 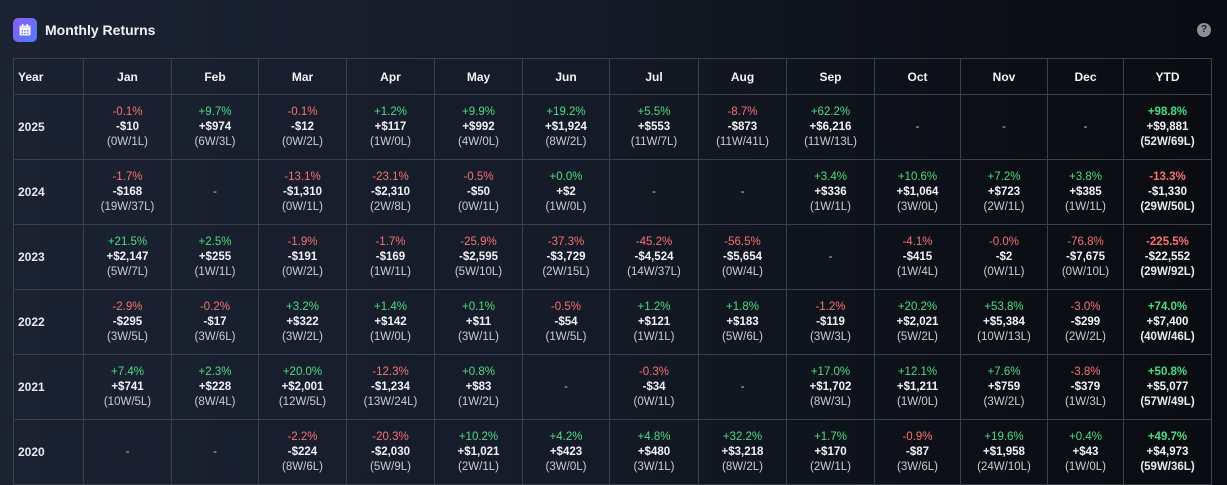 What do you see at coordinates (478, 191) in the screenshot?
I see `pnl-amount: -$50` at bounding box center [478, 191].